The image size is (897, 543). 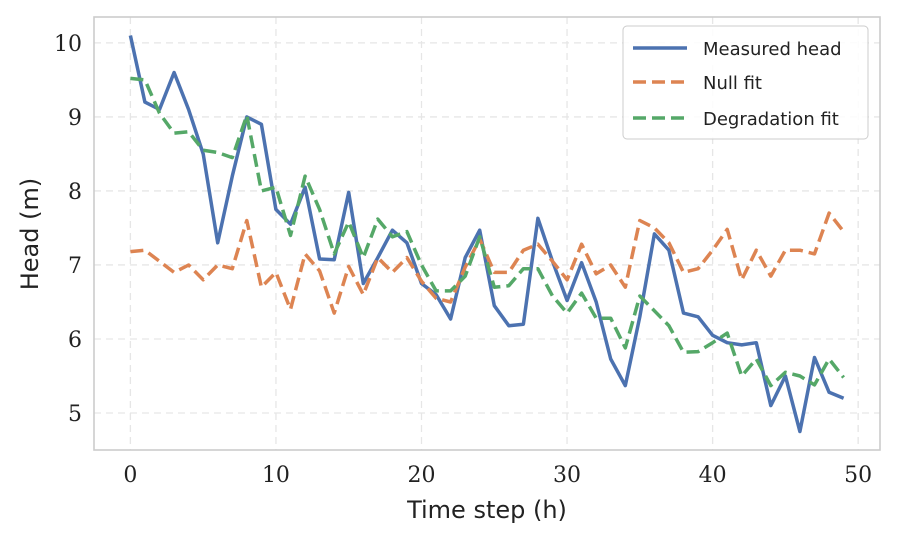 What do you see at coordinates (75, 192) in the screenshot?
I see `y-tick-label: 8` at bounding box center [75, 192].